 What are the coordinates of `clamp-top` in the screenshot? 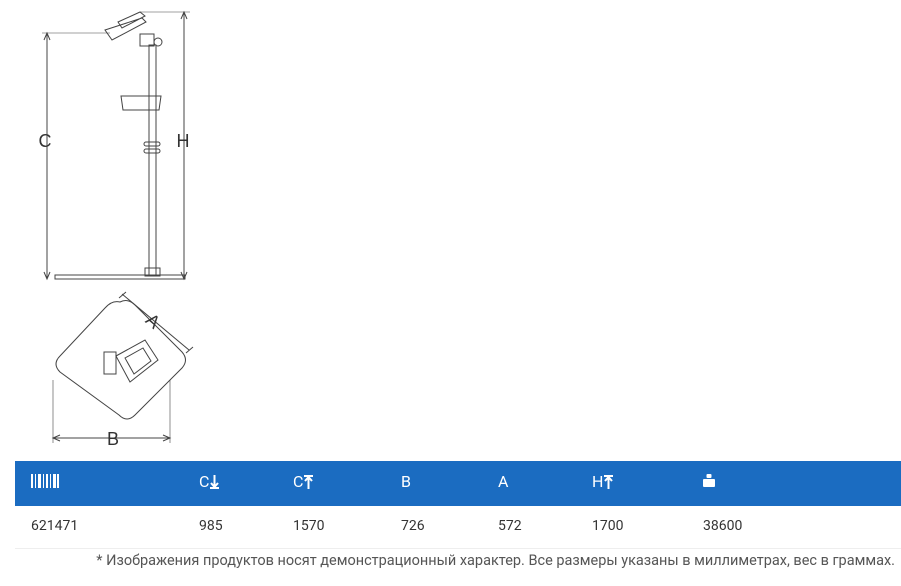 It's located at (137, 361).